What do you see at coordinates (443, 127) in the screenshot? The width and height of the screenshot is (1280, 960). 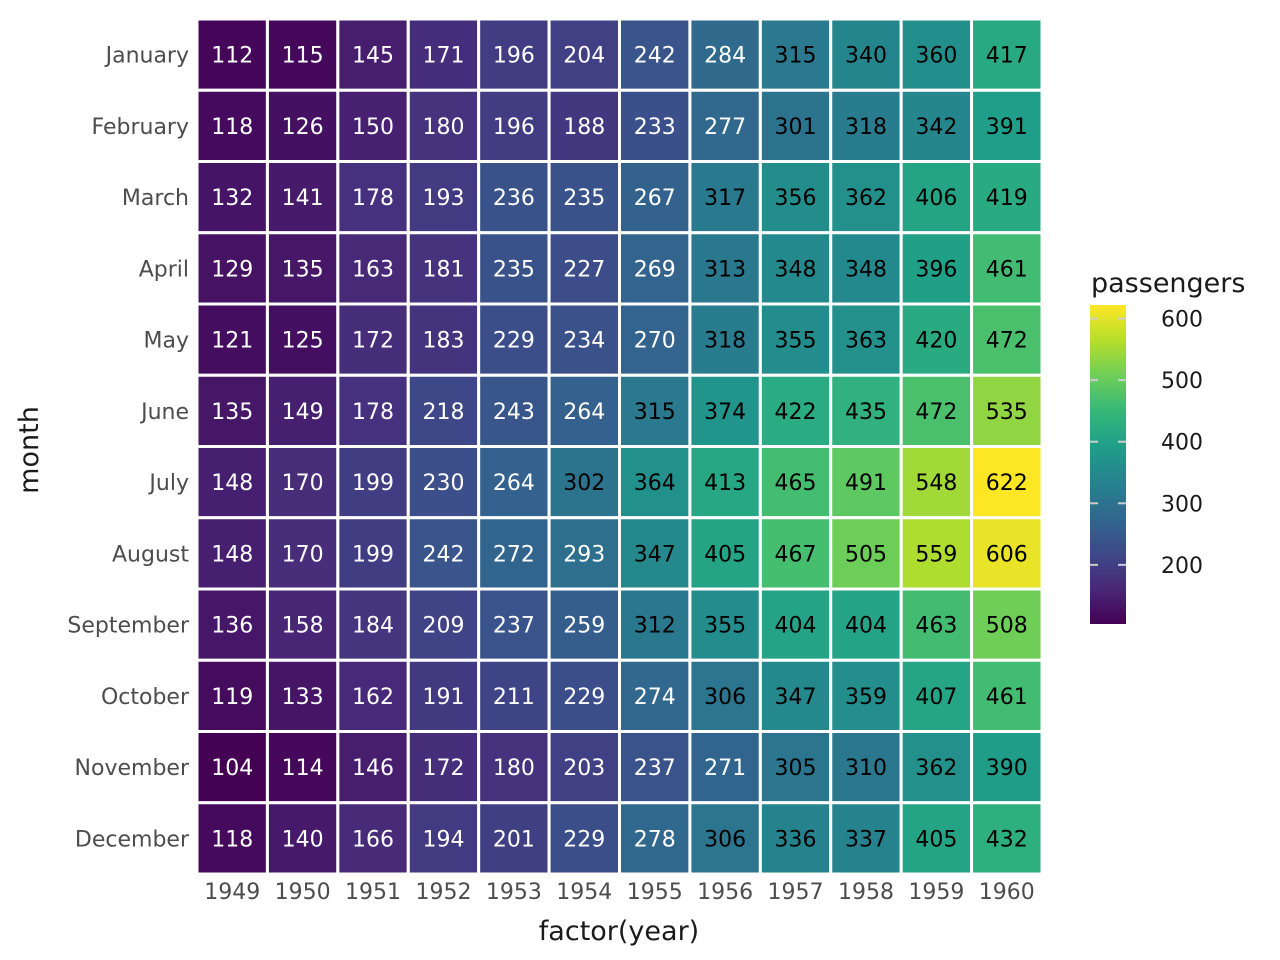 I see `cell-value-label: 180` at bounding box center [443, 127].